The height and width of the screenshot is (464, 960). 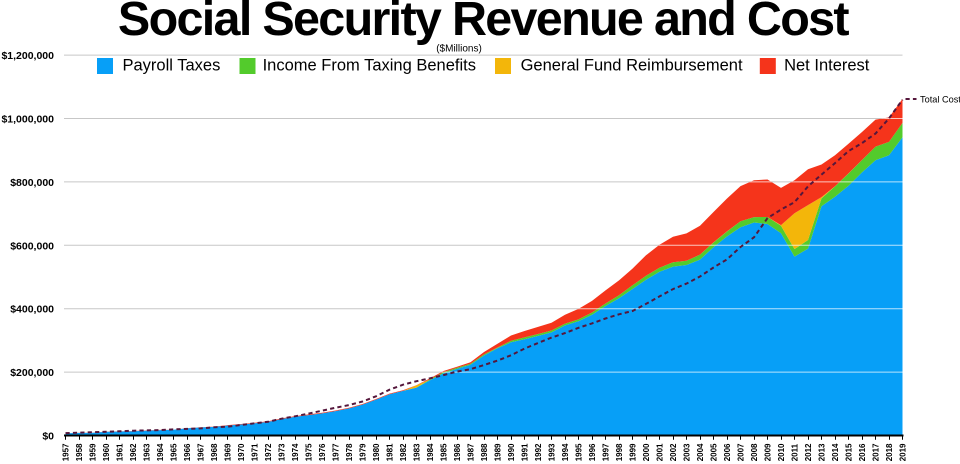 What do you see at coordinates (660, 452) in the screenshot?
I see `svg-text: 2001` at bounding box center [660, 452].